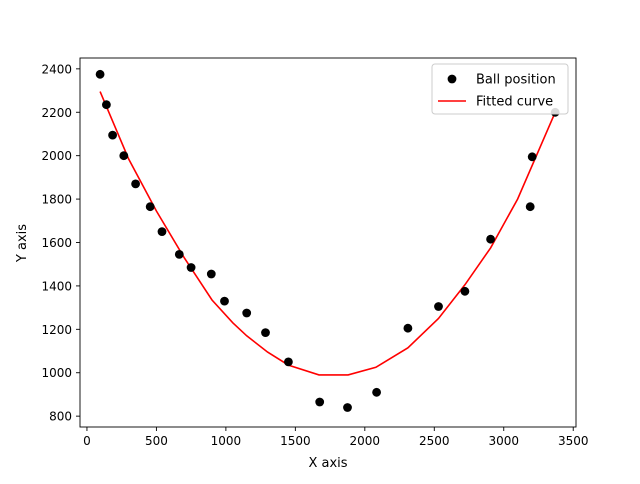  Describe the element at coordinates (56, 69) in the screenshot. I see `y-tick-label: 2400` at that location.